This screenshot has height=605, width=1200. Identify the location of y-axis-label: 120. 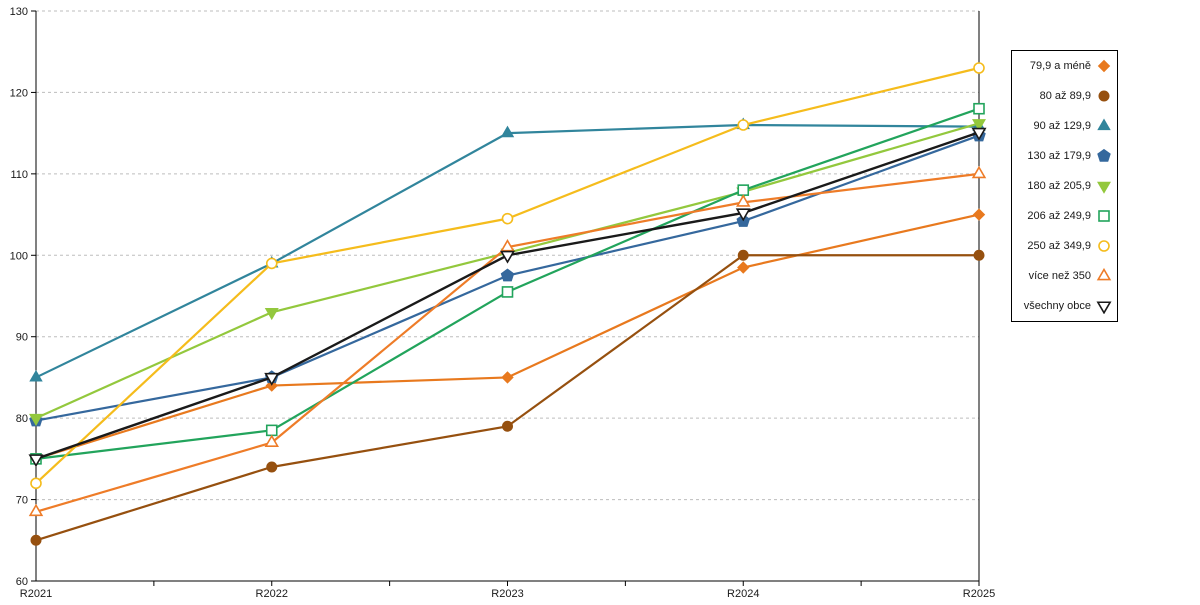
(19, 93).